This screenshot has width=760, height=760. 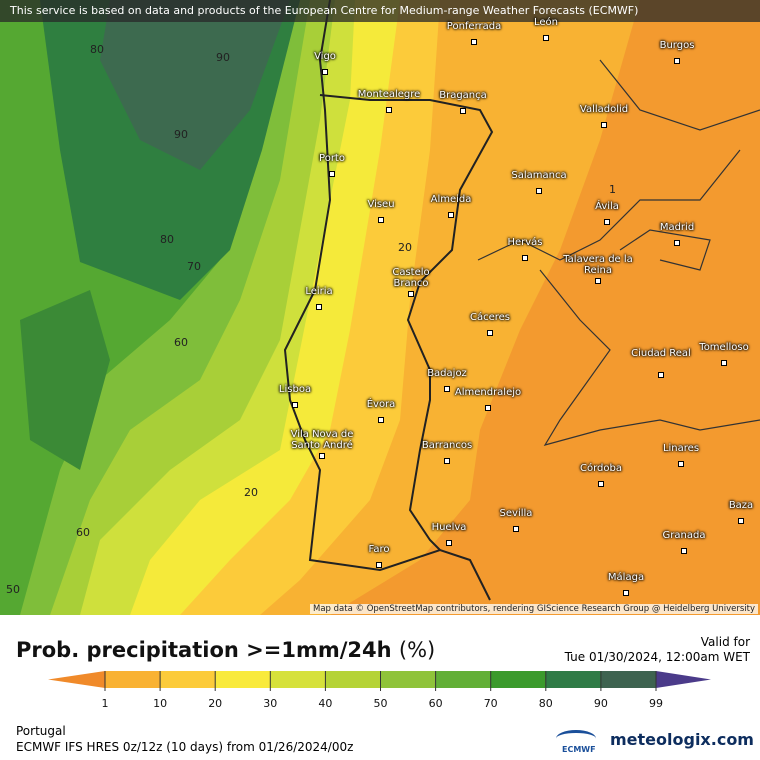 I want to click on tick-label: 99, so click(x=656, y=703).